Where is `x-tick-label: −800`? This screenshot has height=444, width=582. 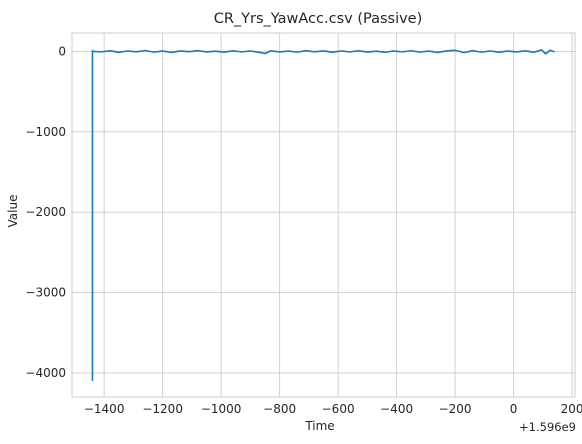 x-tick-label: −800 is located at coordinates (279, 409).